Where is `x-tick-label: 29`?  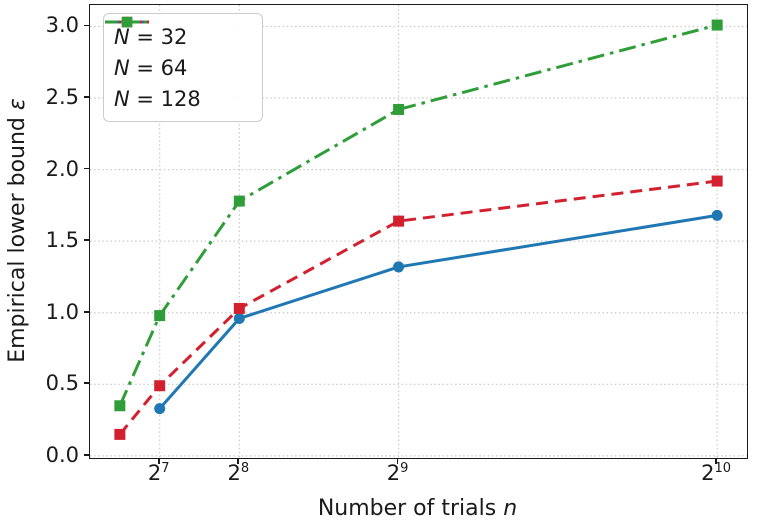 x-tick-label: 29 is located at coordinates (397, 473).